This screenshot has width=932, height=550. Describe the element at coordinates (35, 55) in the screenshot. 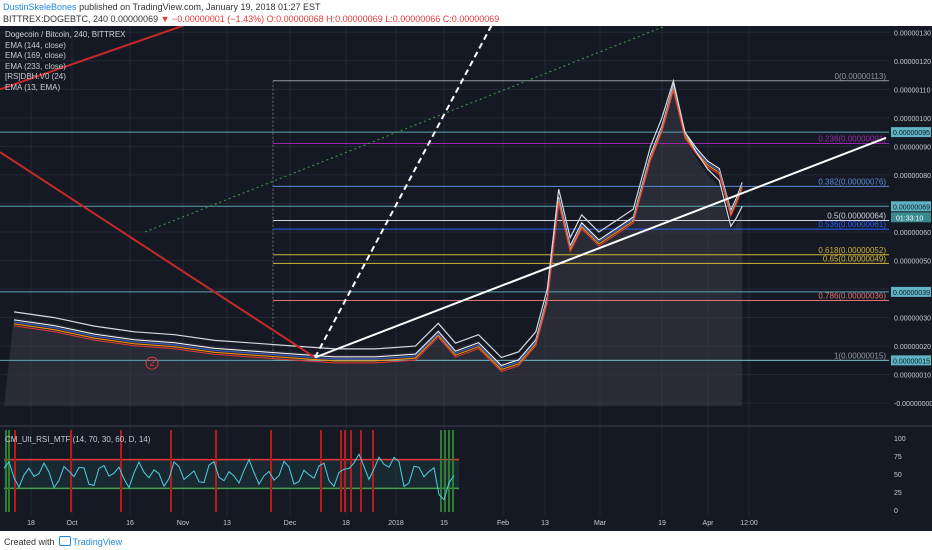

I see `ema-169-label: EMA (169, close)` at that location.